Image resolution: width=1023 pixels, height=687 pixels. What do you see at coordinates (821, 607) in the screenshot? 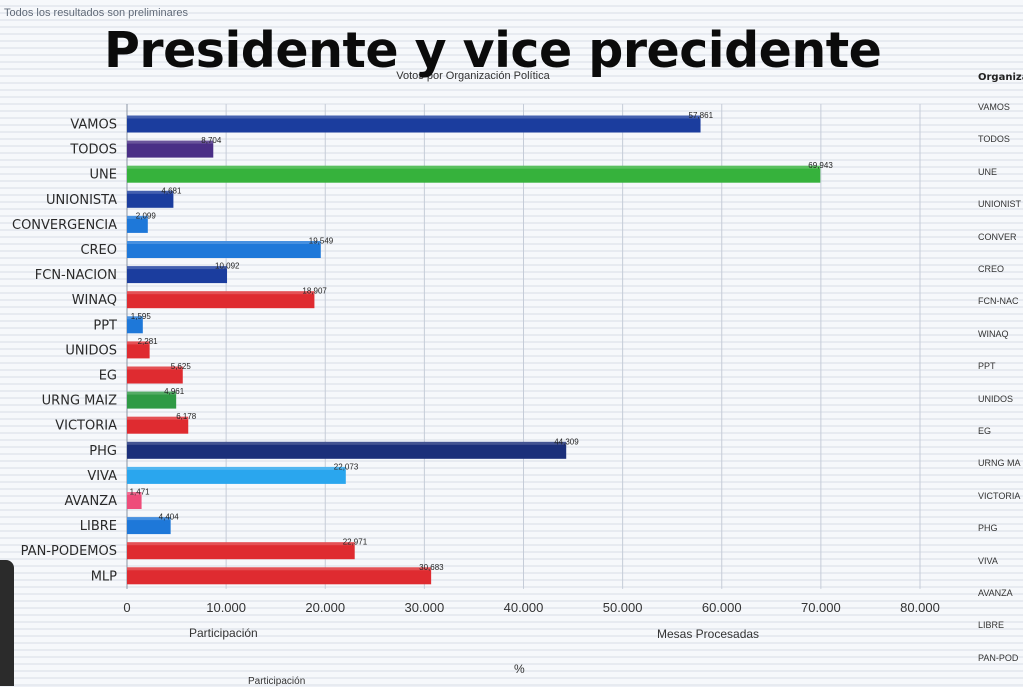
I see `x-tick-label: 70.000` at bounding box center [821, 607].